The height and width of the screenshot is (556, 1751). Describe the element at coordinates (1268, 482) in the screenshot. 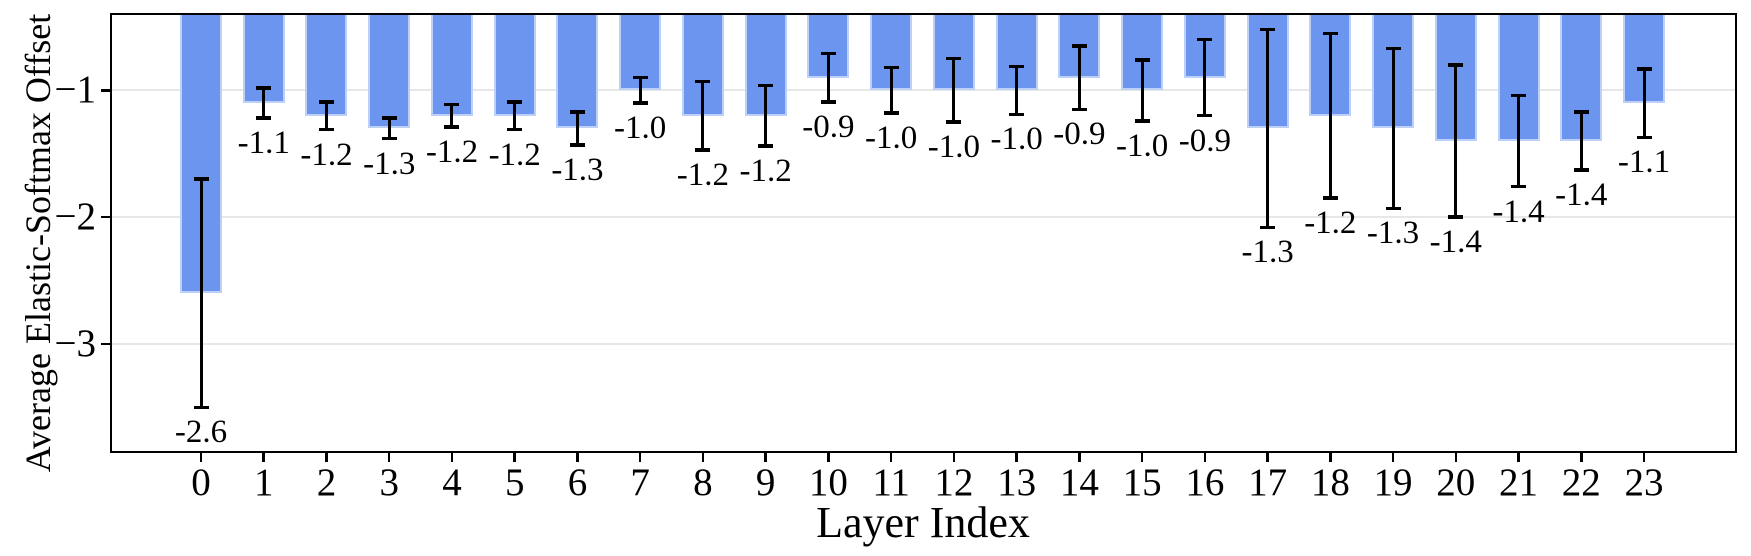

I see `x-tick-label: 17` at that location.